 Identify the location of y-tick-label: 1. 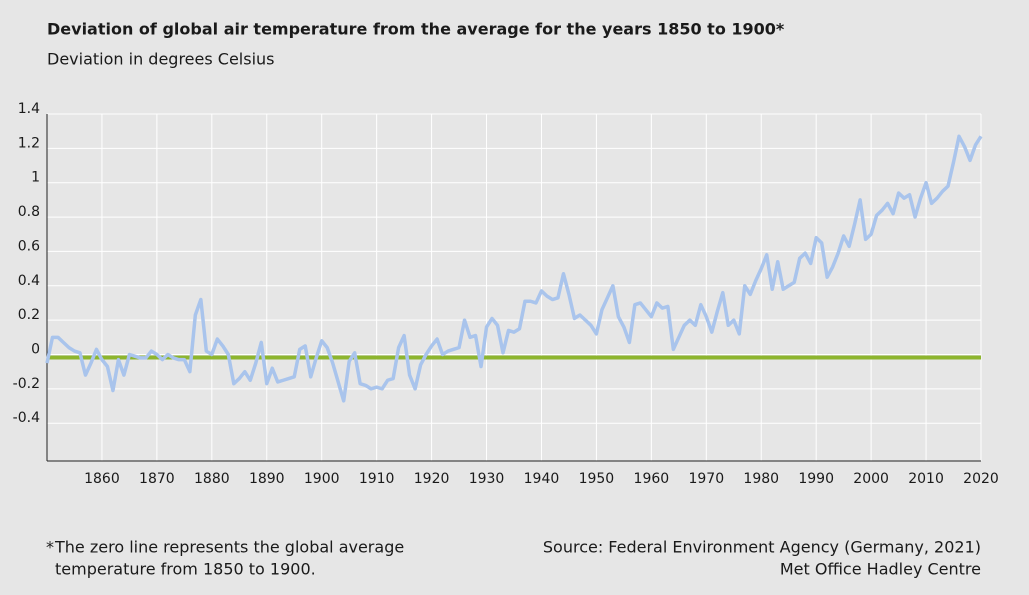
(35, 178).